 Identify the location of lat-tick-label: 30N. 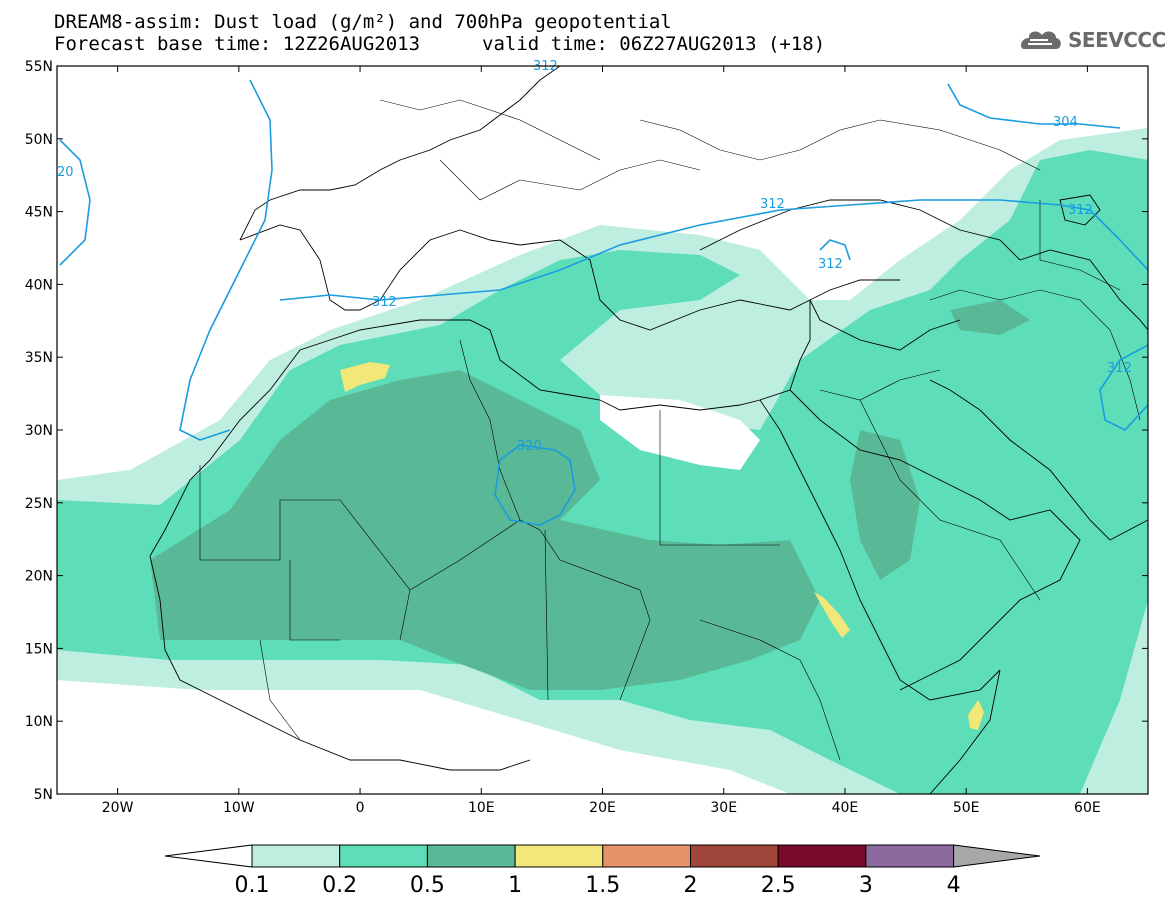
(39, 431).